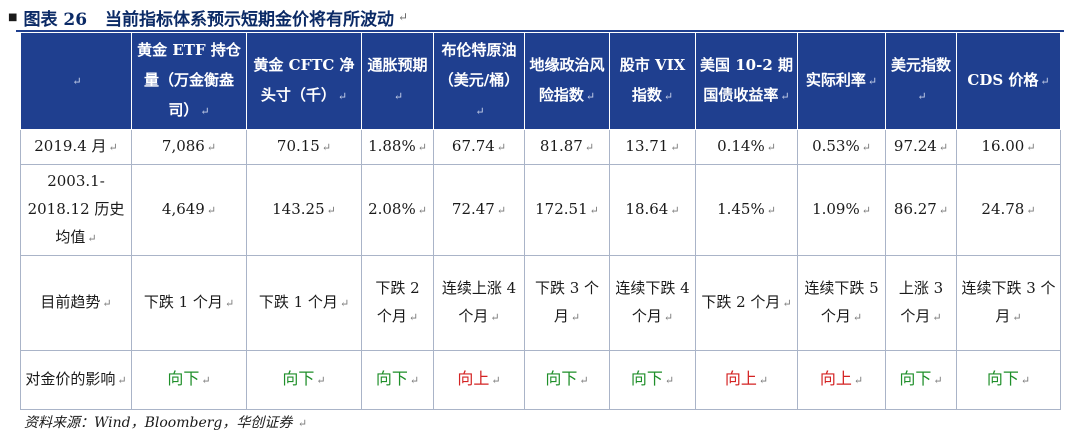 This screenshot has width=1080, height=444. Describe the element at coordinates (76, 303) in the screenshot. I see `row-label: 目前趋势 ↵` at that location.